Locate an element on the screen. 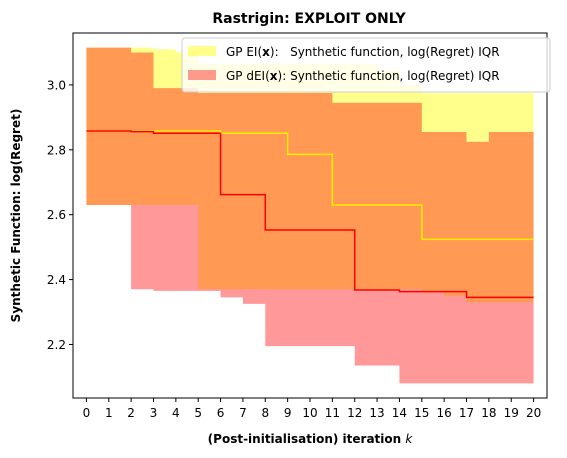 This screenshot has width=567, height=458. y-axis: 2.2 2.4 2.6 2.8 3.0 is located at coordinates (60, 215).